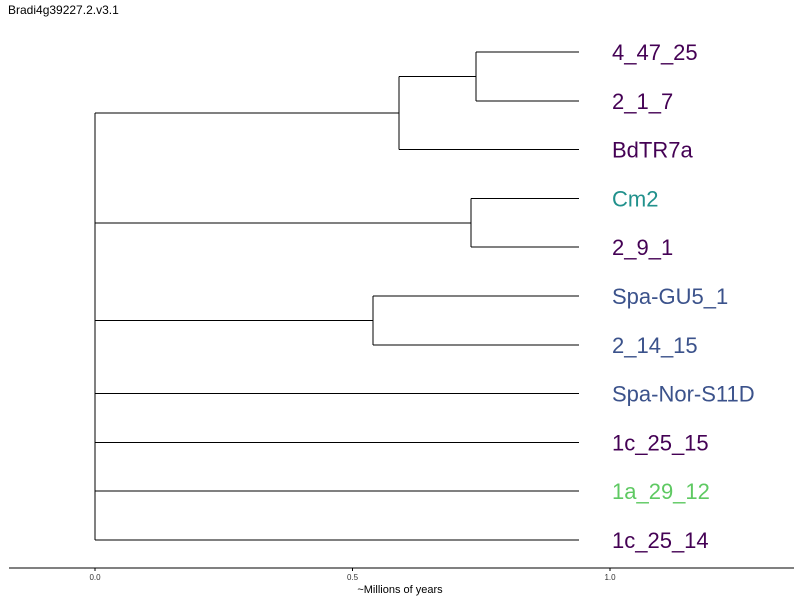 Image resolution: width=800 pixels, height=600 pixels. I want to click on tip-label: 1c_25_14, so click(660, 540).